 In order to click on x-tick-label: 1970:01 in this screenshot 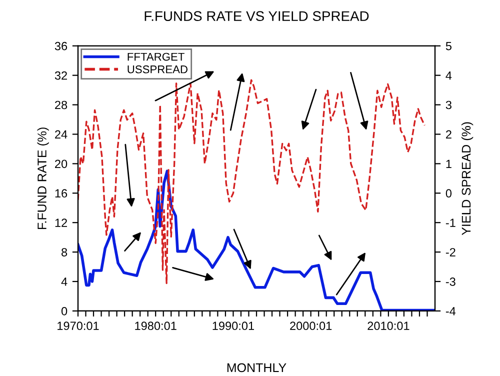, I will do `click(78, 326)`.